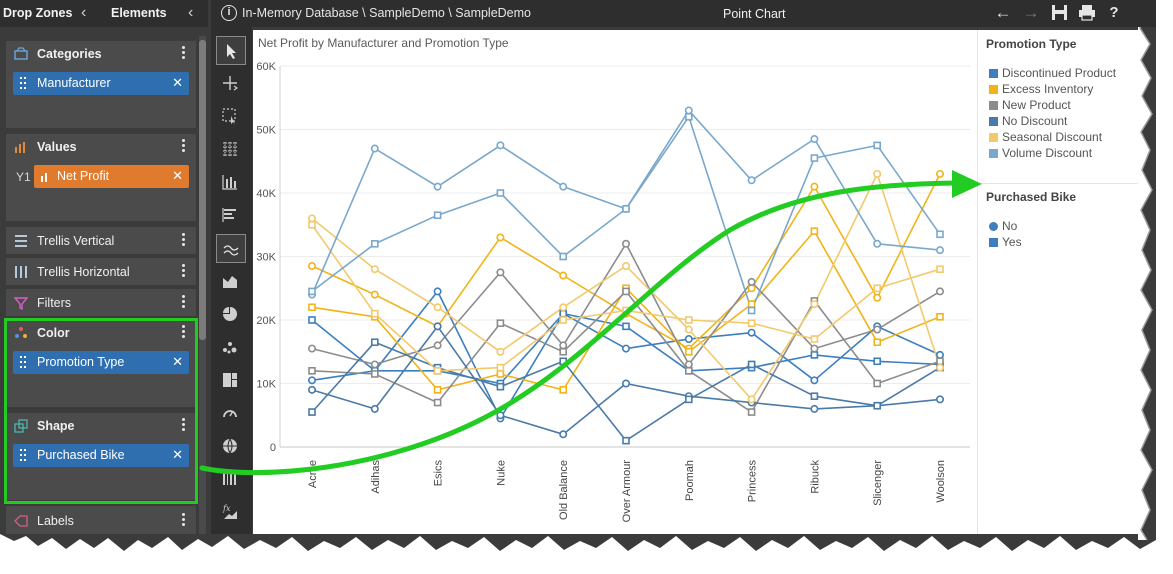  I want to click on formula-chart-icon: fx, so click(231, 512).